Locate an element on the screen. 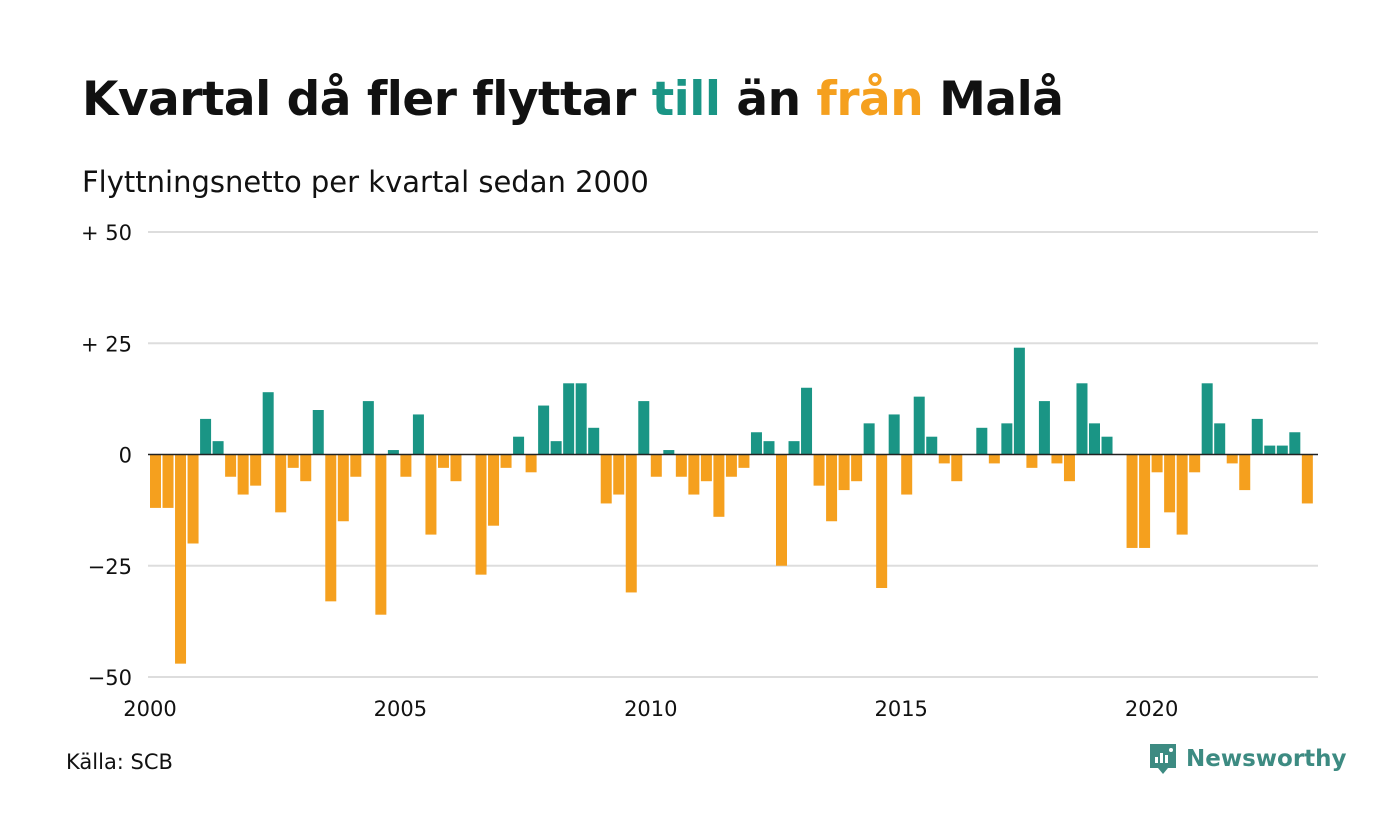 Image resolution: width=1400 pixels, height=840 pixels. y-axis-ticks: + 50 + 25 0 −25 −50 is located at coordinates (106, 455).